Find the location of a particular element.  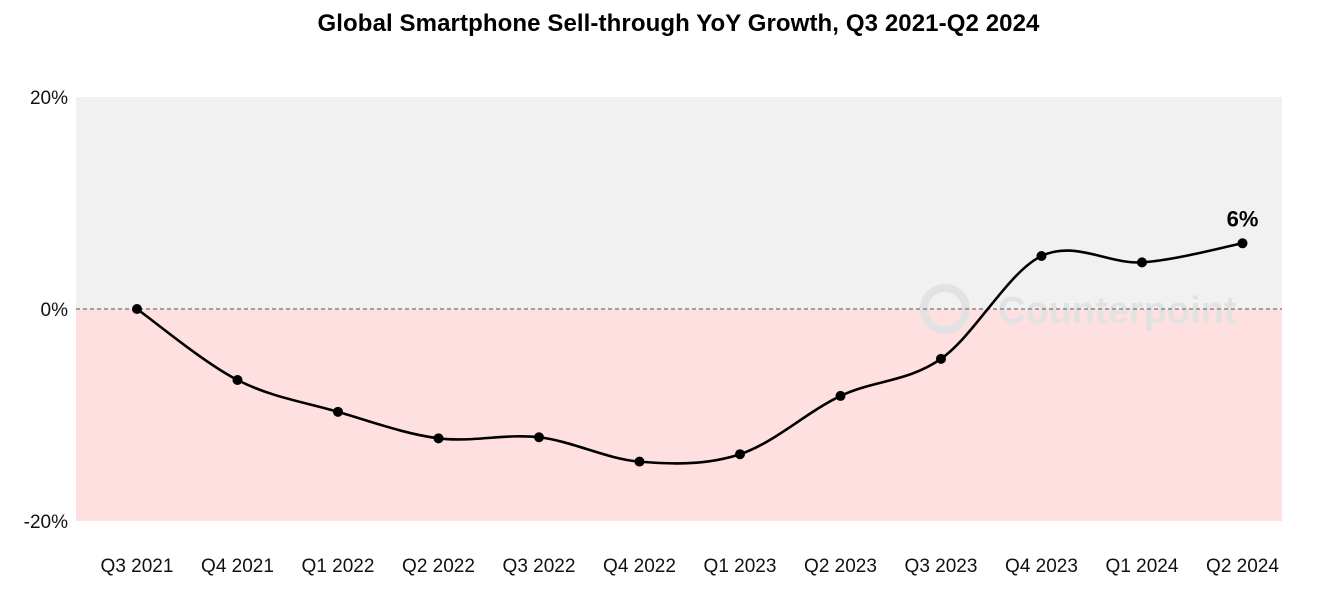

x-tick-label: Q2 2024 is located at coordinates (1242, 566).